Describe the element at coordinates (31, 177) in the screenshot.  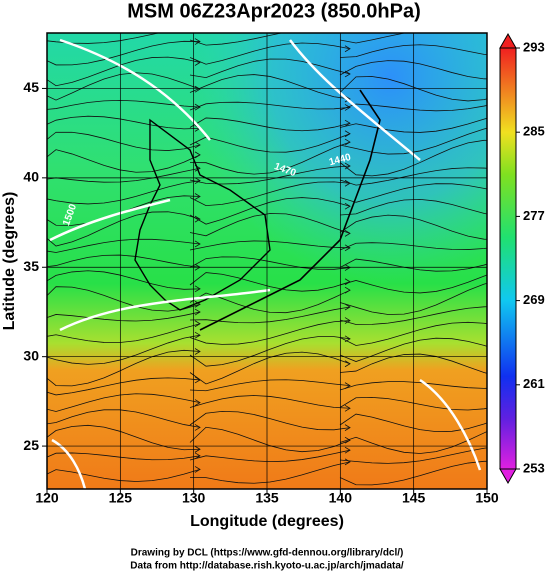
I see `y-tick-label: 40` at that location.